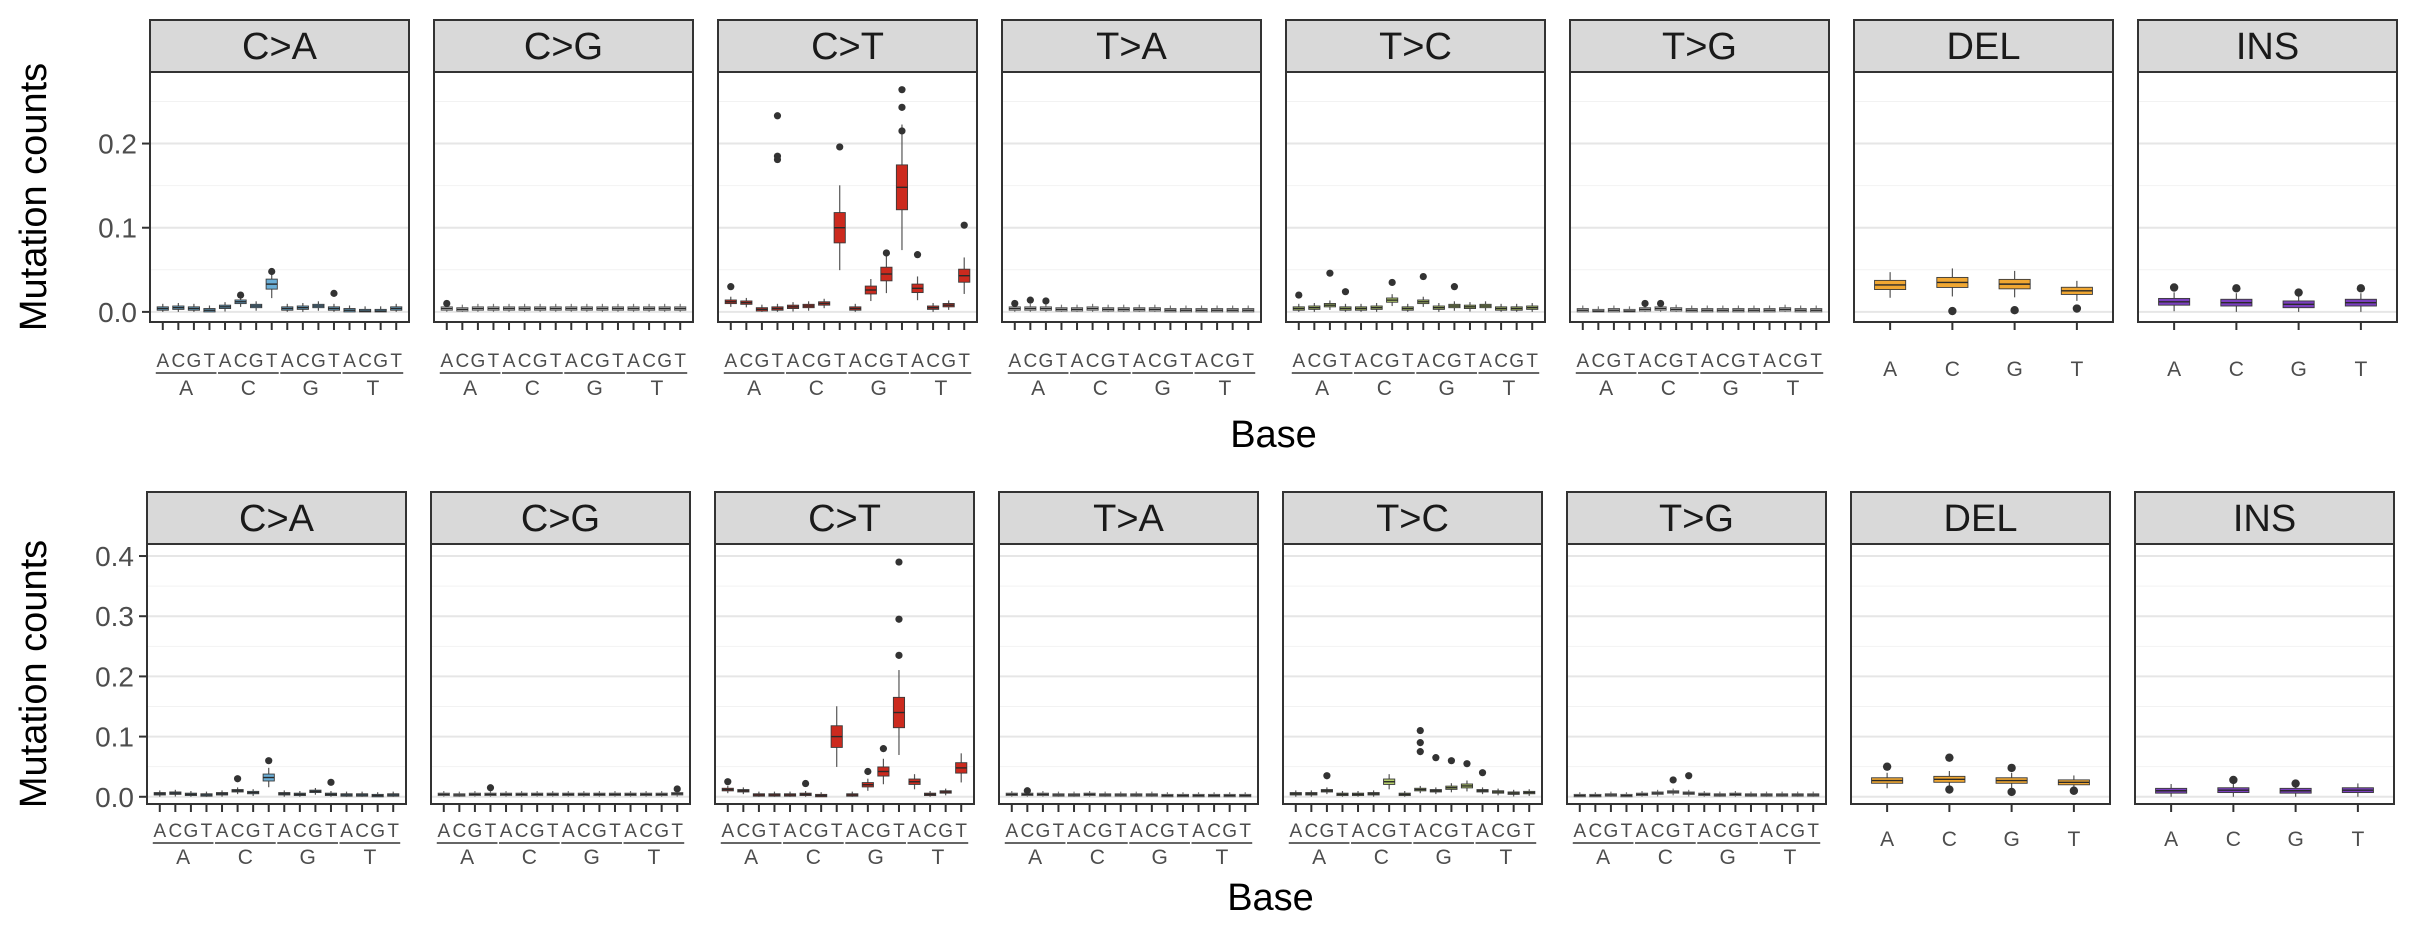  I want to click on facet-strip-label: T>A, so click(1131, 47).